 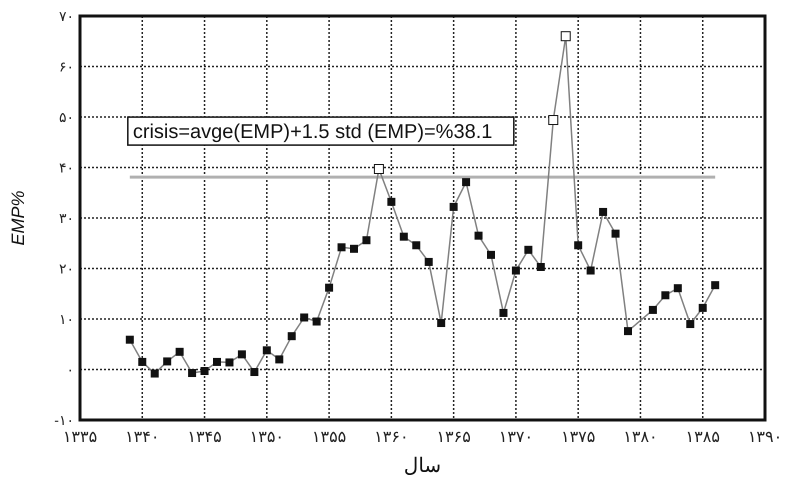 What do you see at coordinates (204, 437) in the screenshot?
I see `x-tick-label: ۱۳۴۵` at bounding box center [204, 437].